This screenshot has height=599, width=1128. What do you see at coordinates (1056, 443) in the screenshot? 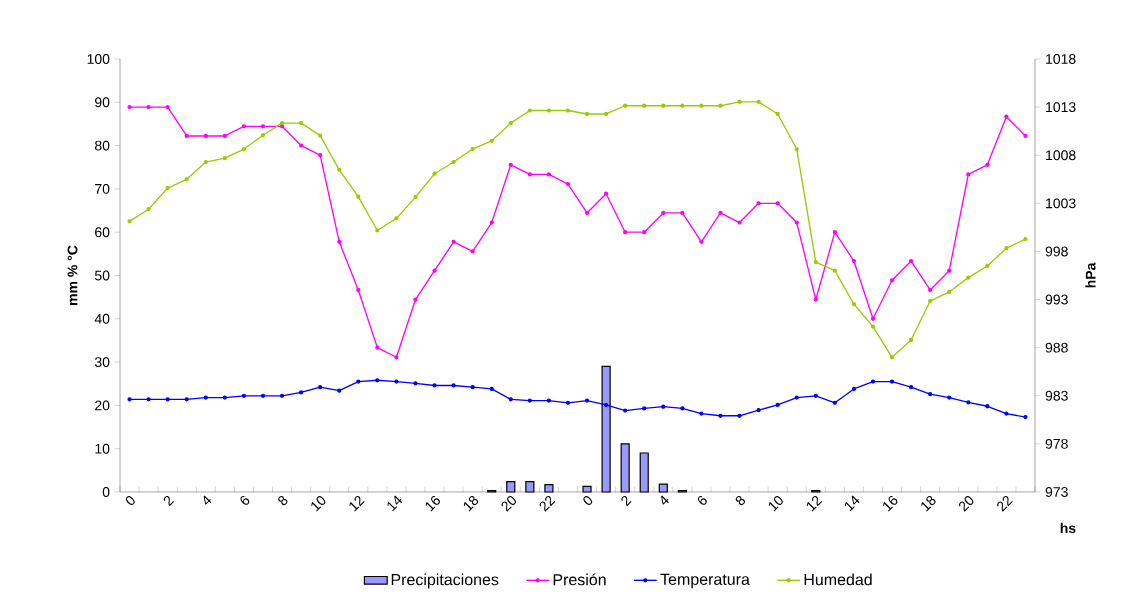
I see `y2-tick-label: 978` at bounding box center [1056, 443].